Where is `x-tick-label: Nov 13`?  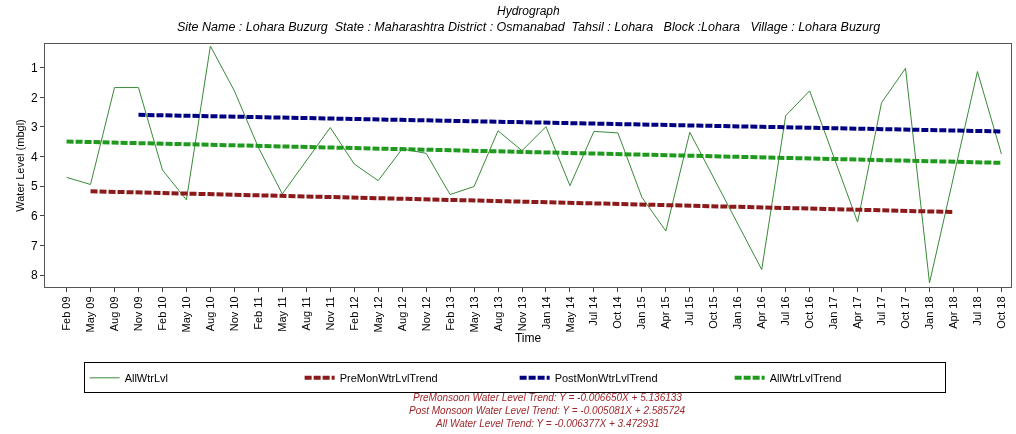
x-tick-label: Nov 13 is located at coordinates (521, 314).